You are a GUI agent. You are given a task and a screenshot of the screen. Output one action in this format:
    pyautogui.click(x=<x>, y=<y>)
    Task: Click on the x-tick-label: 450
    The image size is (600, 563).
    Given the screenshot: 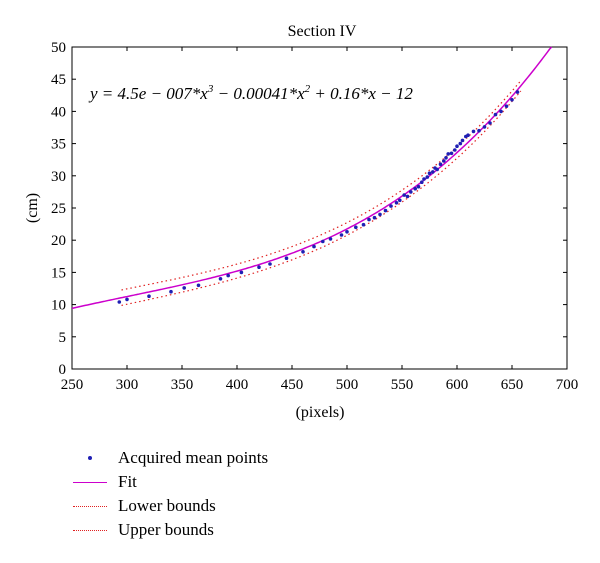 What is the action you would take?
    pyautogui.click(x=292, y=385)
    